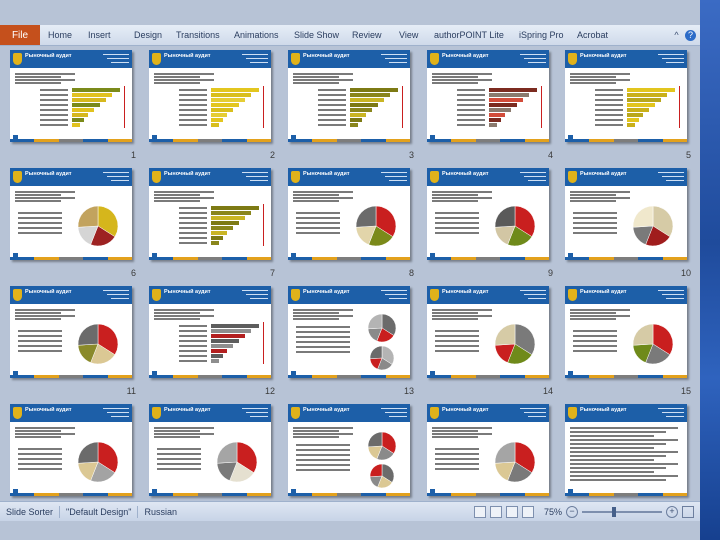  I want to click on slide-number: 7, so click(272, 273).